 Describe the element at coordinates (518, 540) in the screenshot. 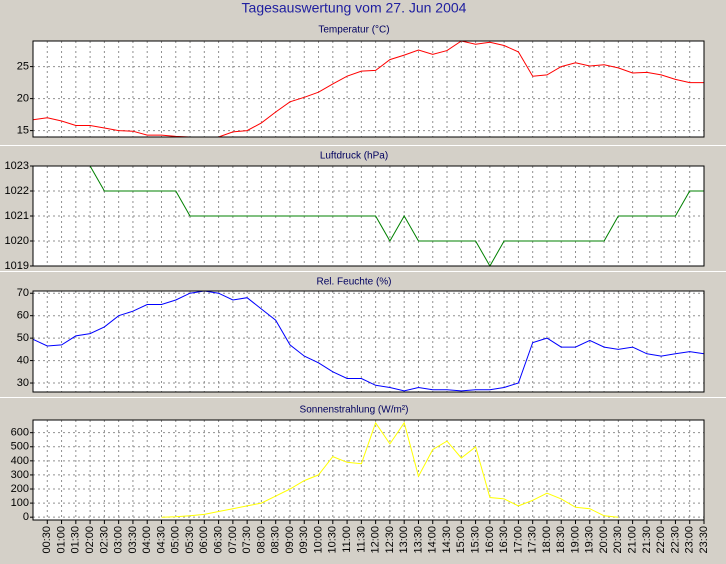

I see `x-tick-label: 17:00` at that location.